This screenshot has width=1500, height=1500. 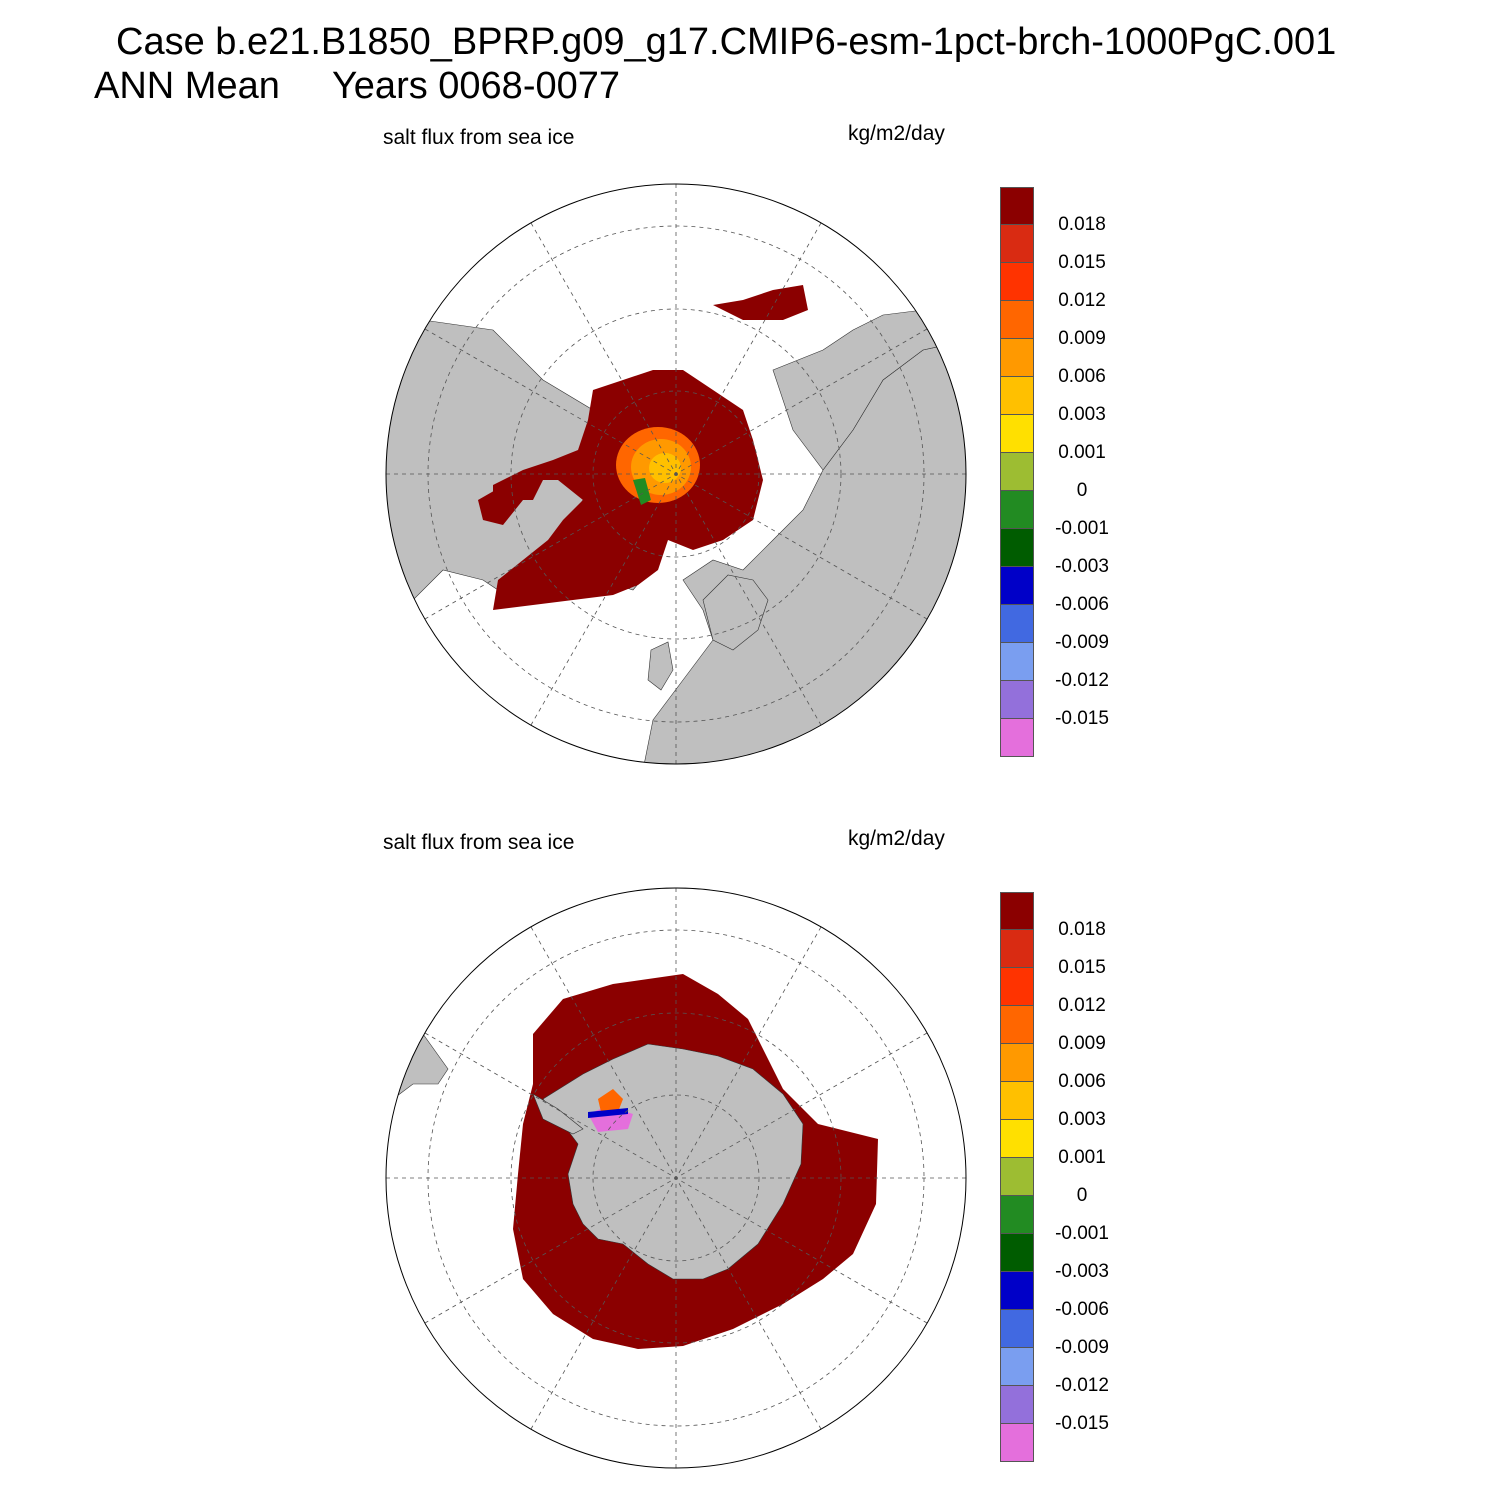 I want to click on north-ice-baffin-left, so click(x=500, y=502).